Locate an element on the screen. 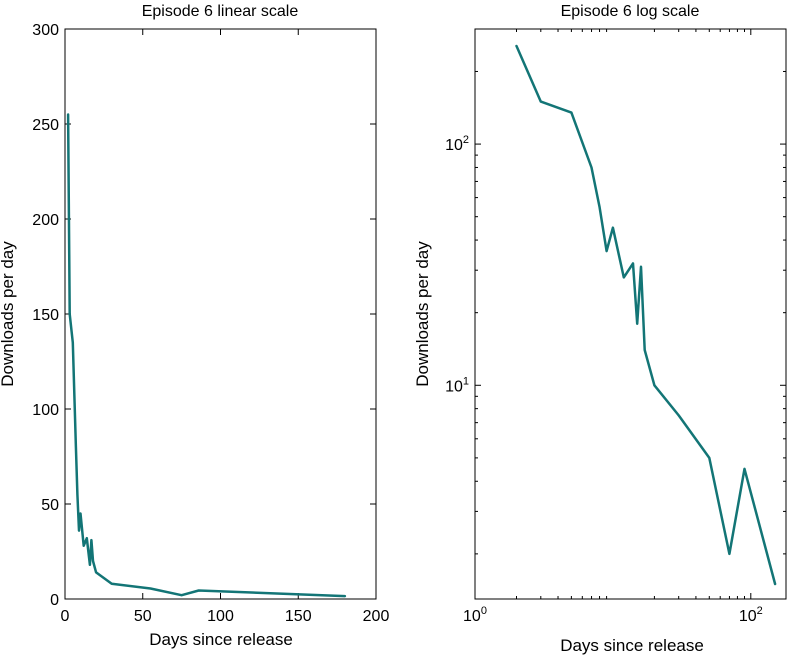  chart-title: Episode 6 linear scale is located at coordinates (220, 11).